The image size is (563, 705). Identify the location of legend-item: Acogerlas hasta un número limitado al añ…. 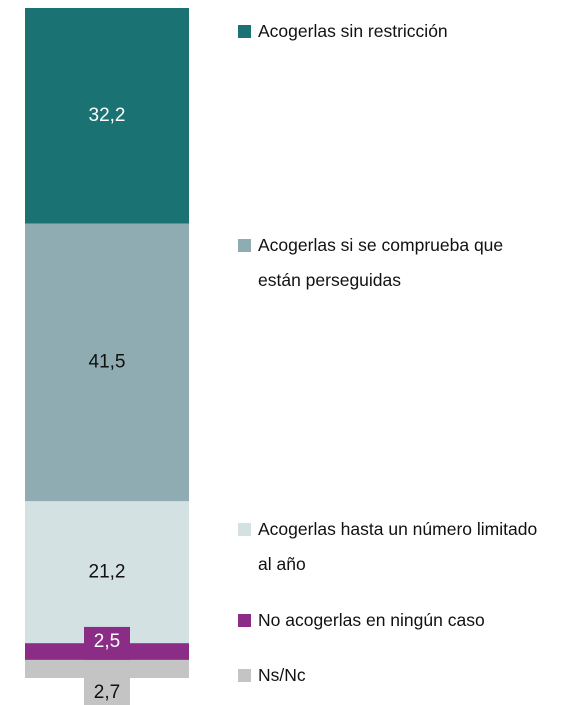
(393, 547).